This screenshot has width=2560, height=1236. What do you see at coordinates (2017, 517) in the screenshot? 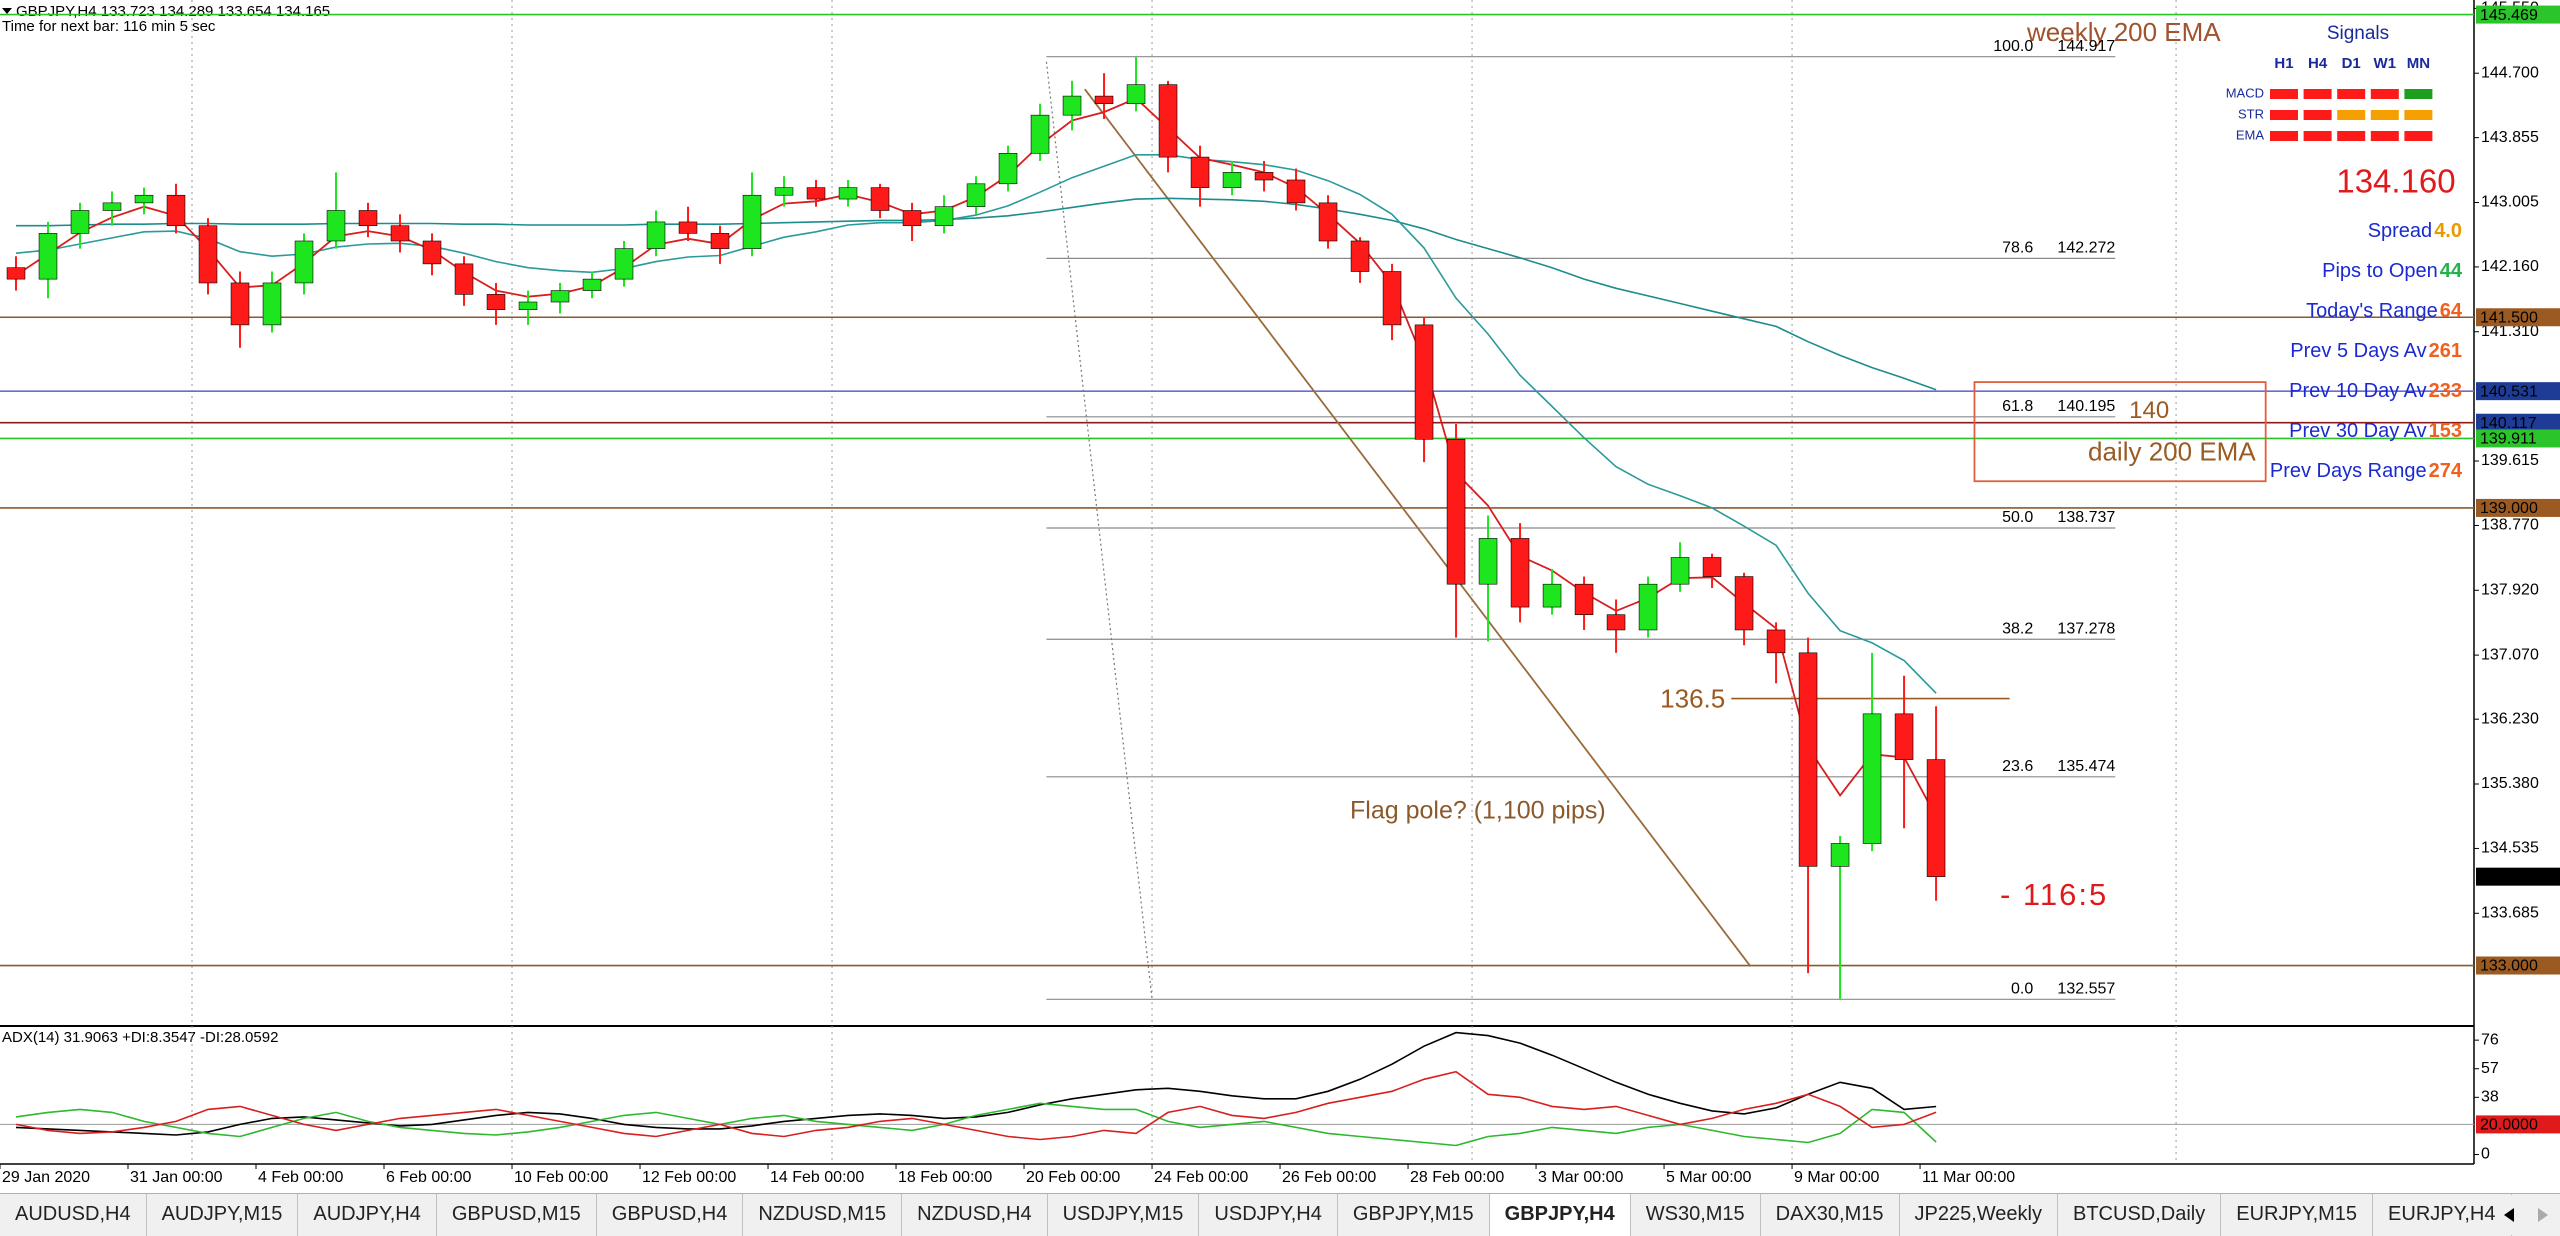
I see `fib-ratio: 50.0` at bounding box center [2017, 517].